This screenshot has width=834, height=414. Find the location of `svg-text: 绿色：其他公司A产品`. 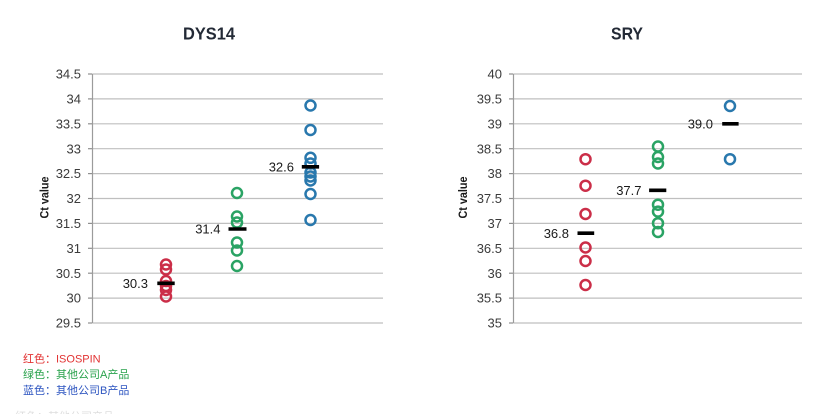

svg-text: 绿色：其他公司A产品 is located at coordinates (76, 374).